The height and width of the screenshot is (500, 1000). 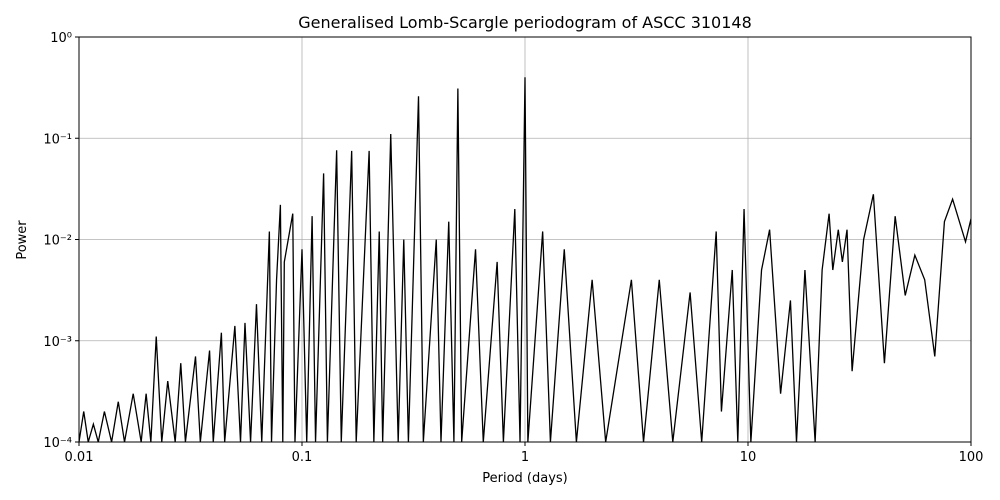 I want to click on y-tick-label: 10⁻¹, so click(x=57, y=139).